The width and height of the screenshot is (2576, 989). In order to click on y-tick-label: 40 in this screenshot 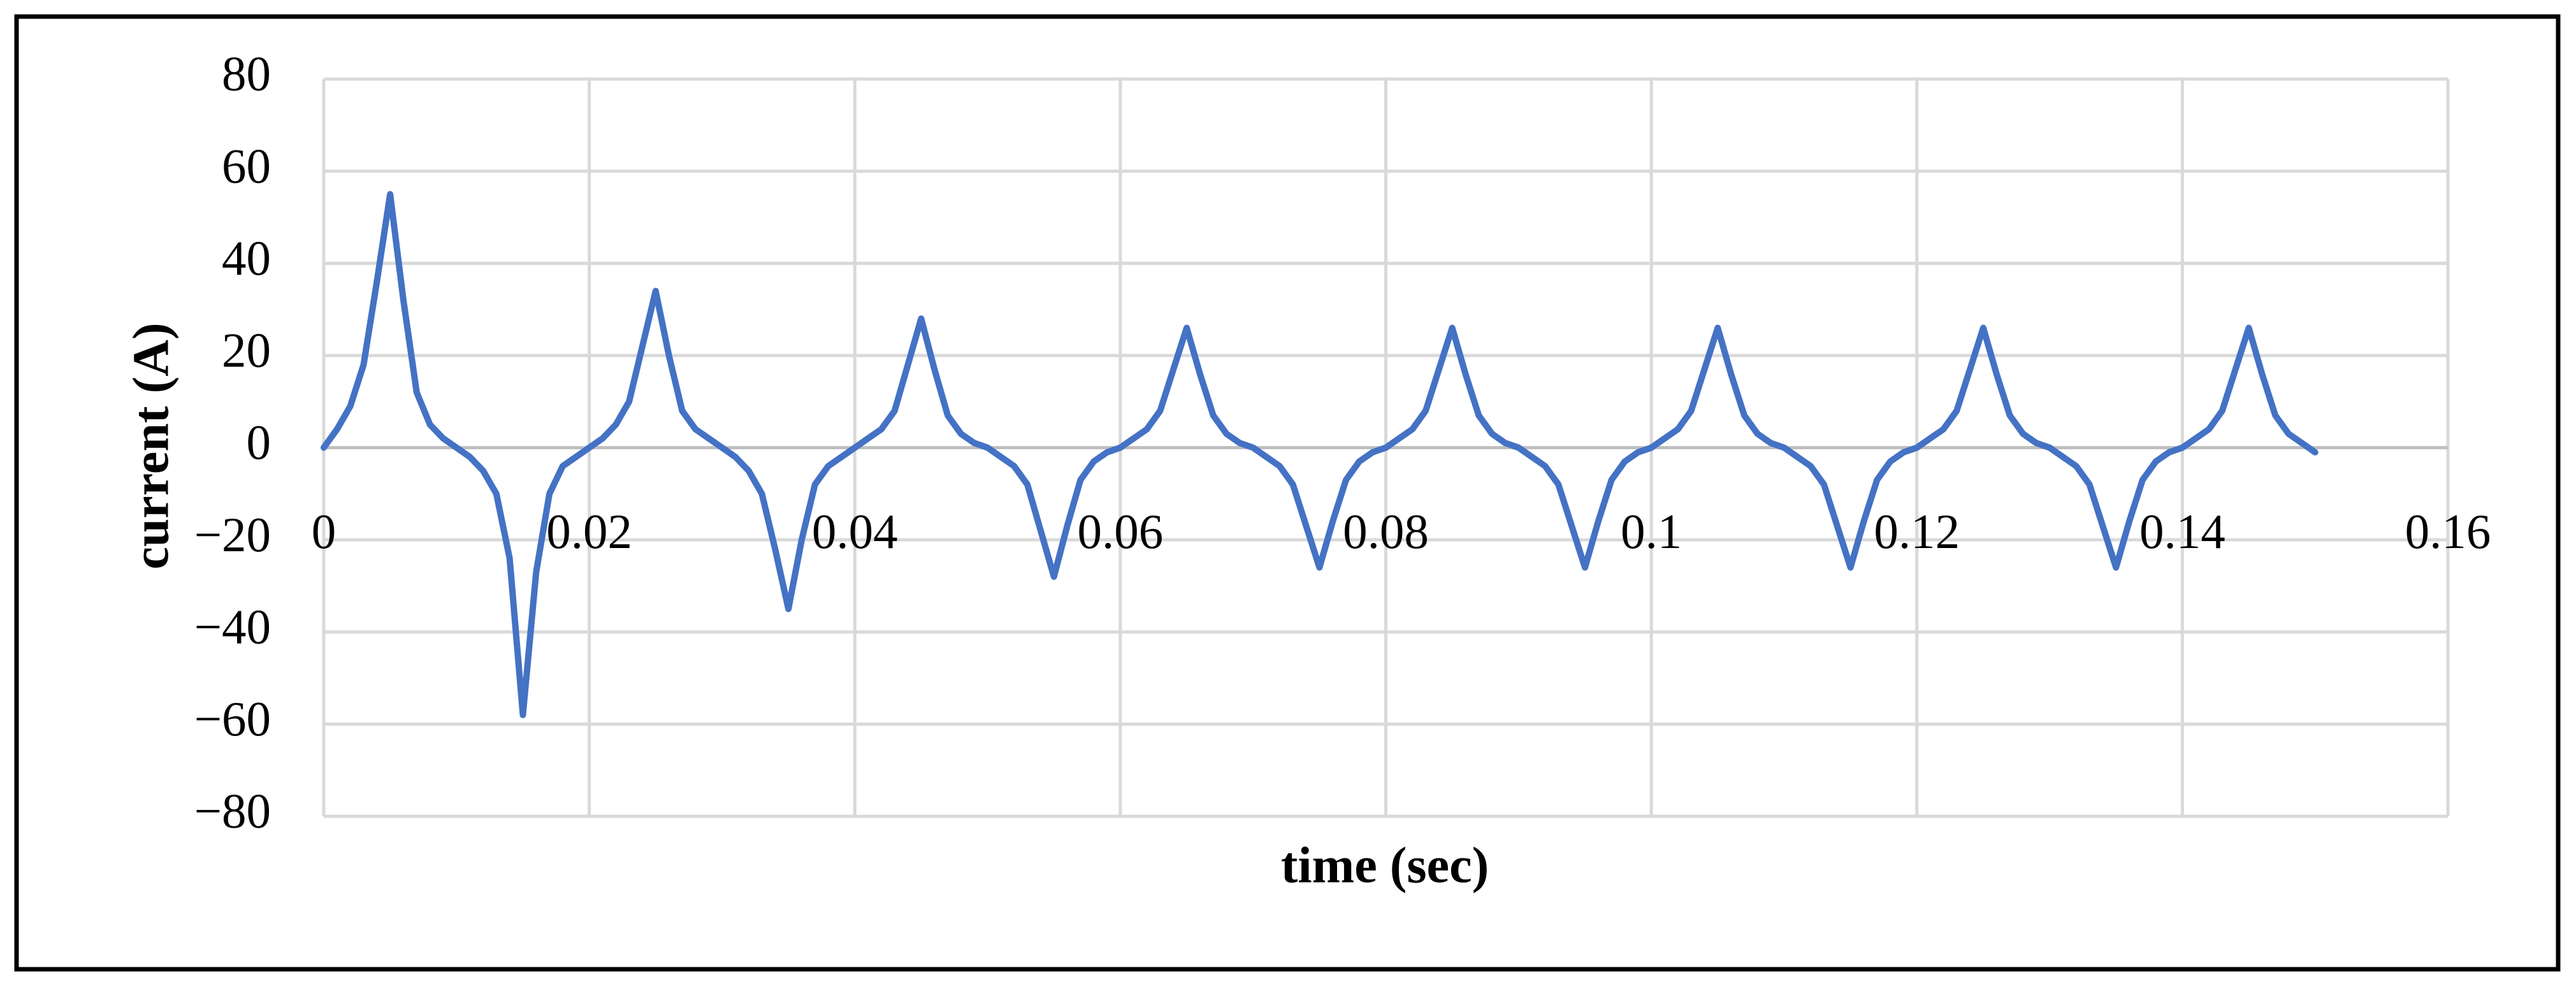, I will do `click(246, 258)`.